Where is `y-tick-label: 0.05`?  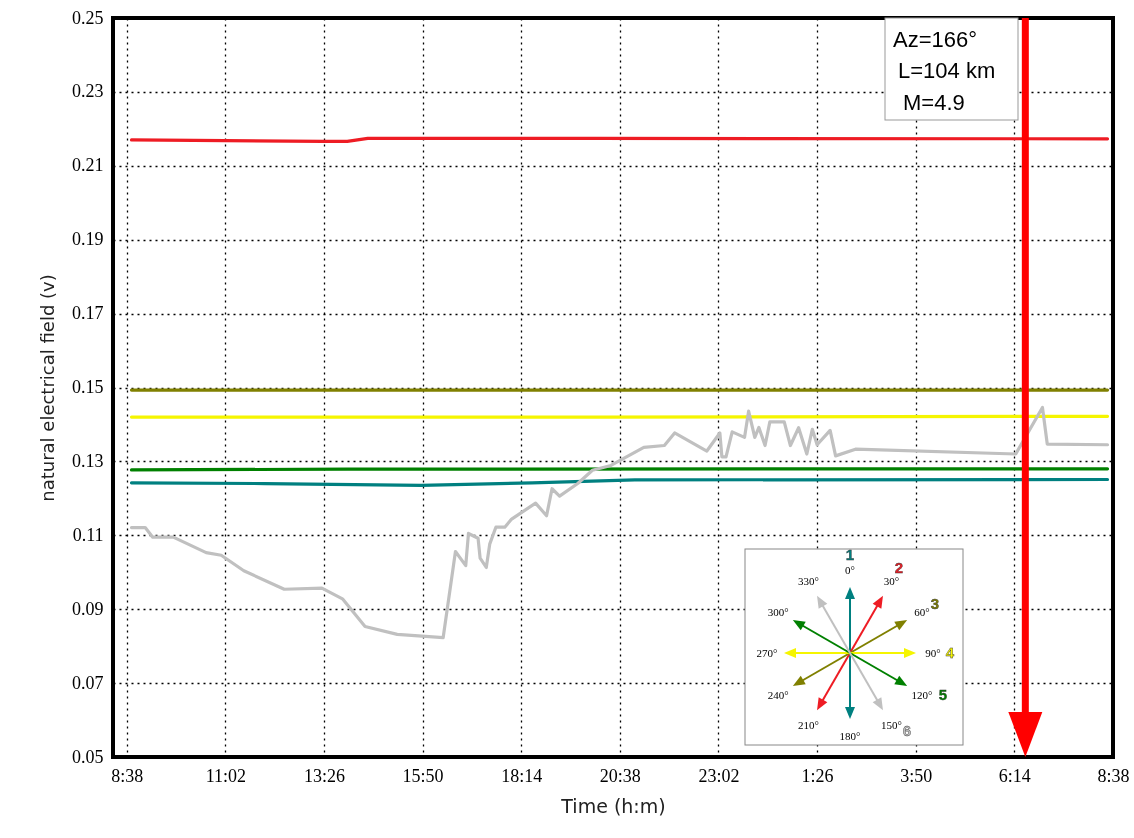 y-tick-label: 0.05 is located at coordinates (88, 756).